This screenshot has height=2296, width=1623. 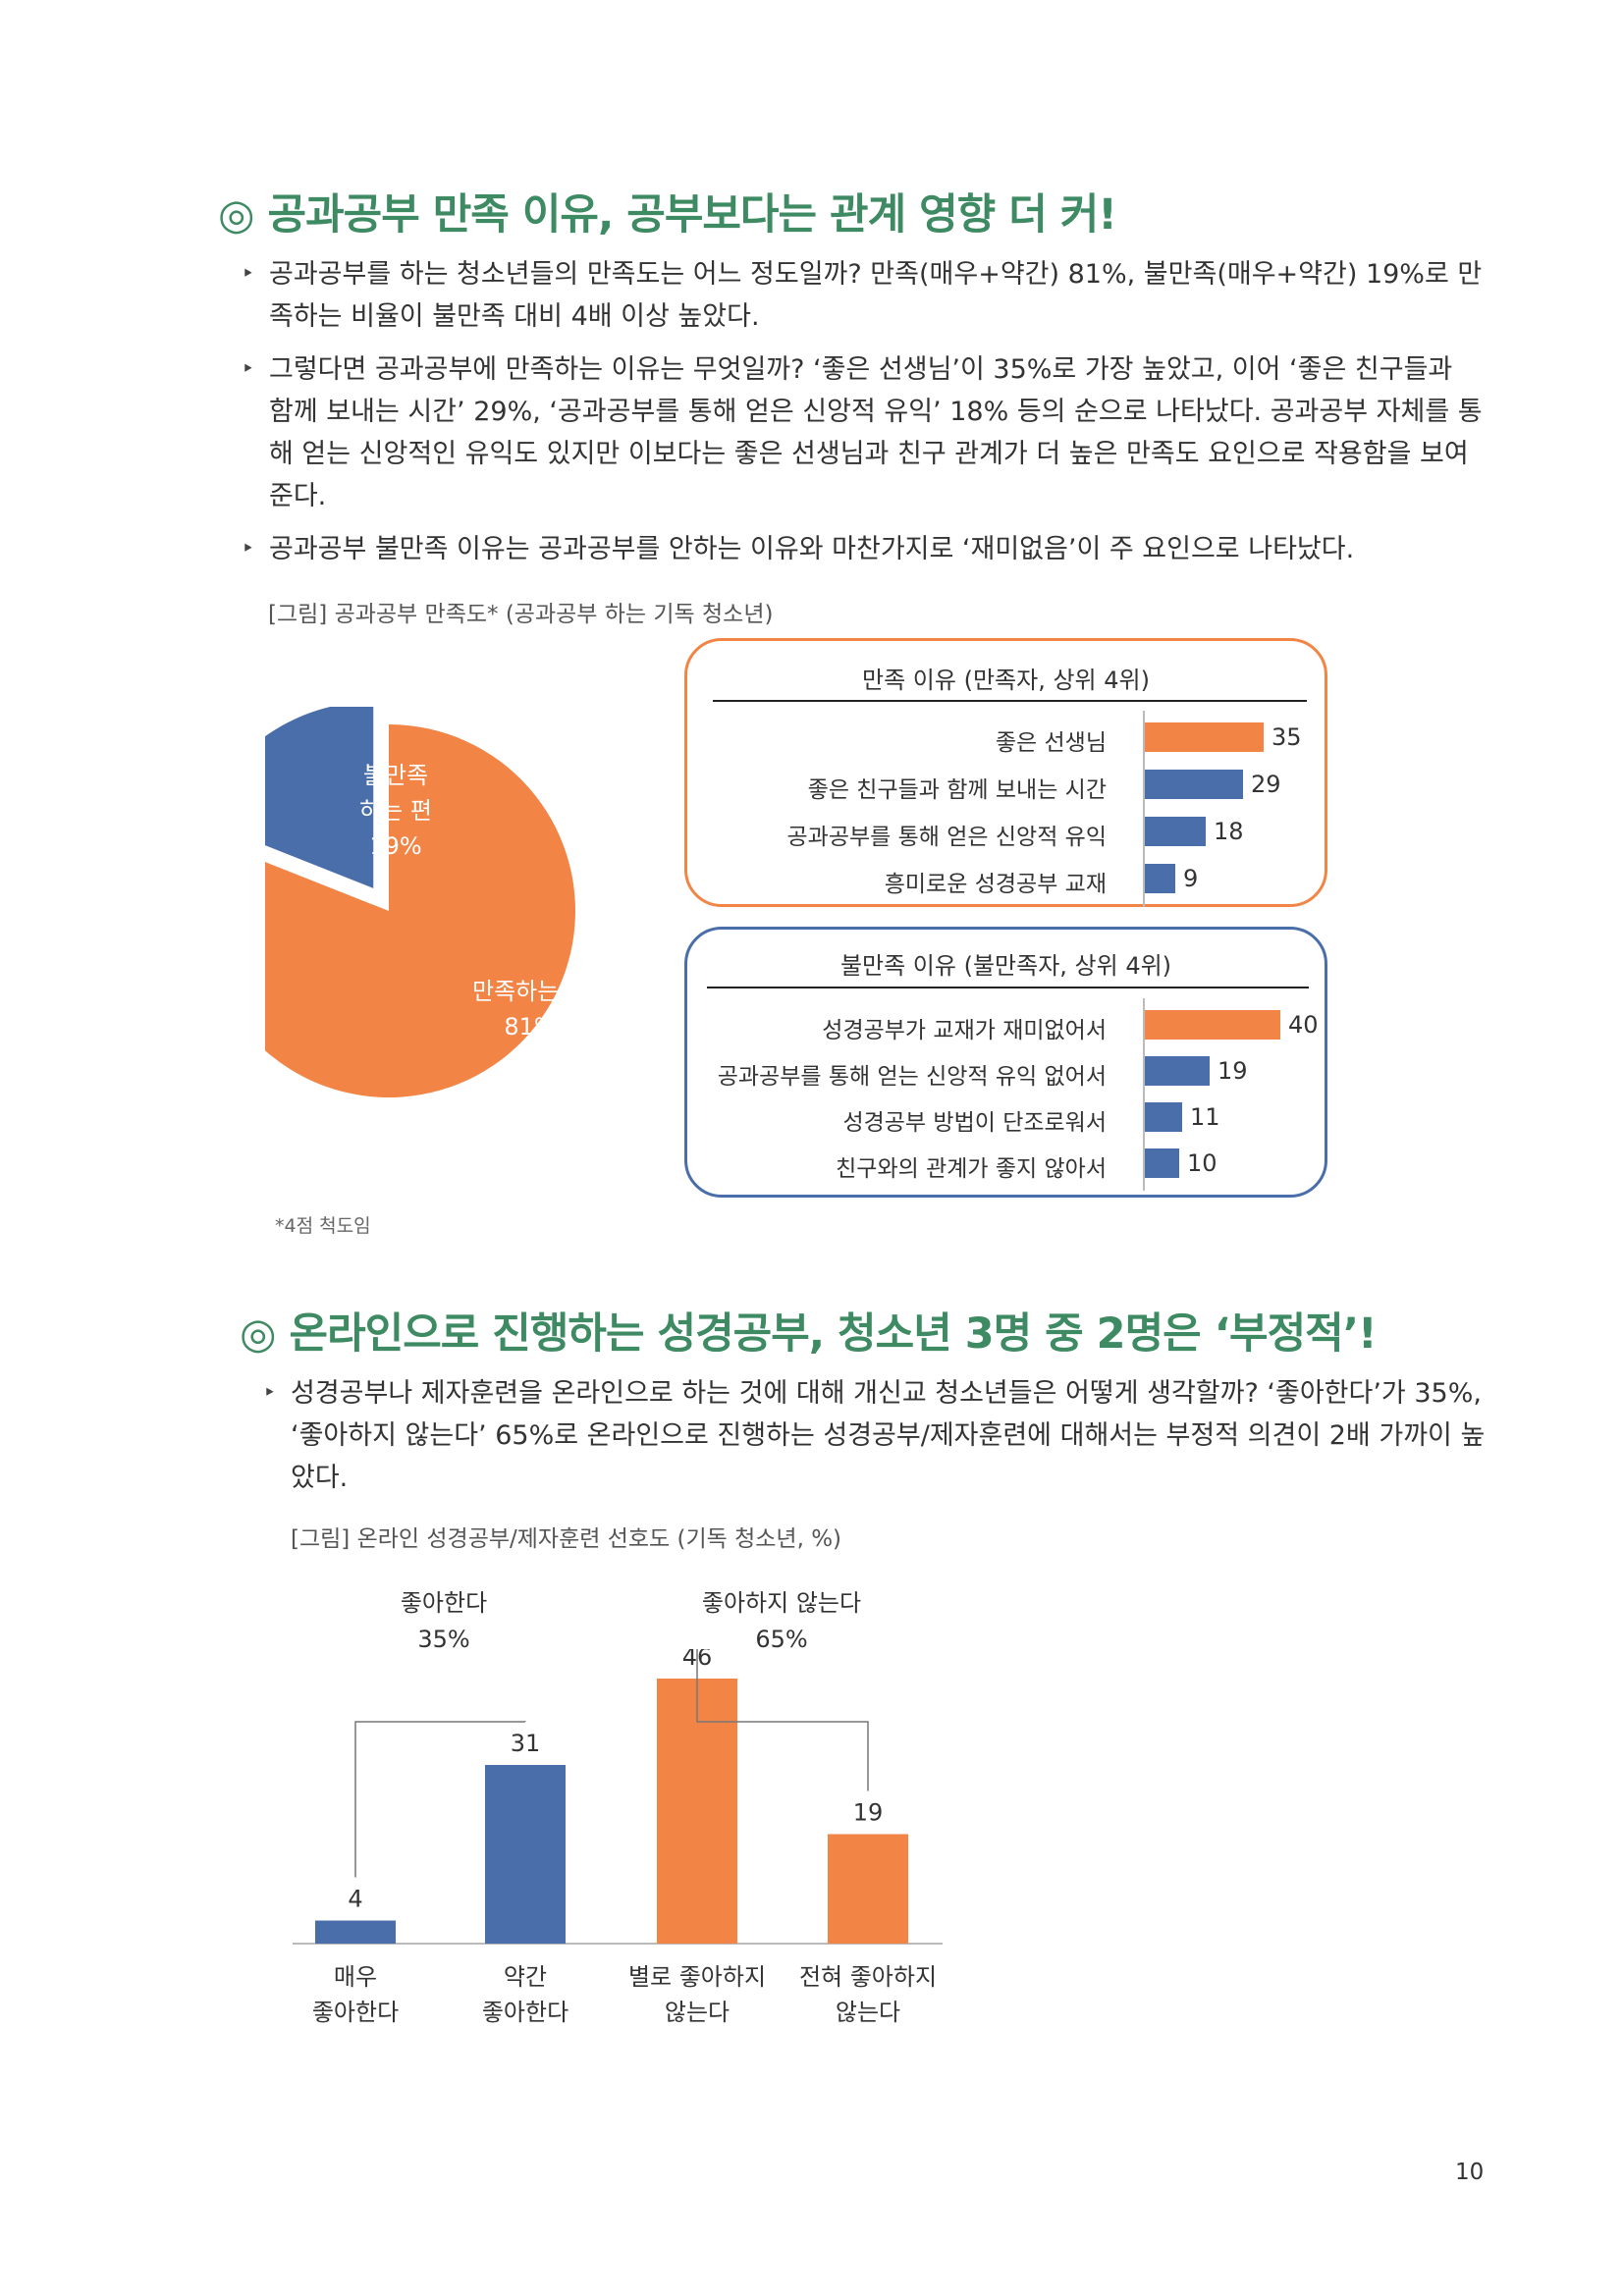 What do you see at coordinates (1051, 743) in the screenshot?
I see `reason-label: 좋은 선생님` at bounding box center [1051, 743].